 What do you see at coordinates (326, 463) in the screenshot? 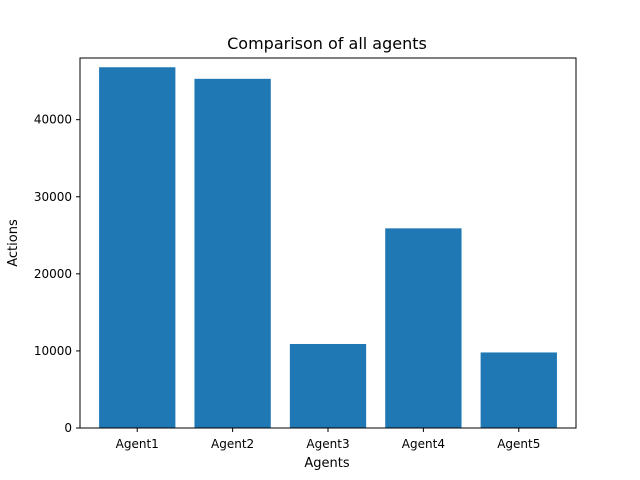
I see `x-axis-label: Agents` at bounding box center [326, 463].